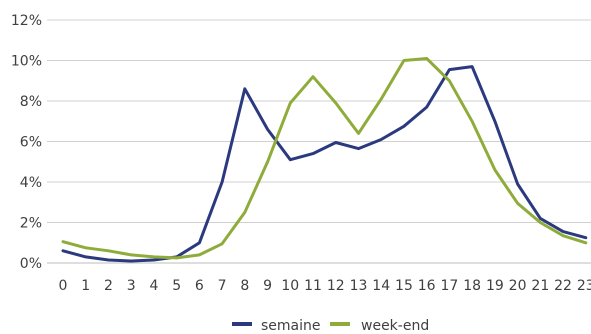 This screenshot has width=591, height=334. Describe the element at coordinates (31, 224) in the screenshot. I see `y-tick-label: 2%` at that location.